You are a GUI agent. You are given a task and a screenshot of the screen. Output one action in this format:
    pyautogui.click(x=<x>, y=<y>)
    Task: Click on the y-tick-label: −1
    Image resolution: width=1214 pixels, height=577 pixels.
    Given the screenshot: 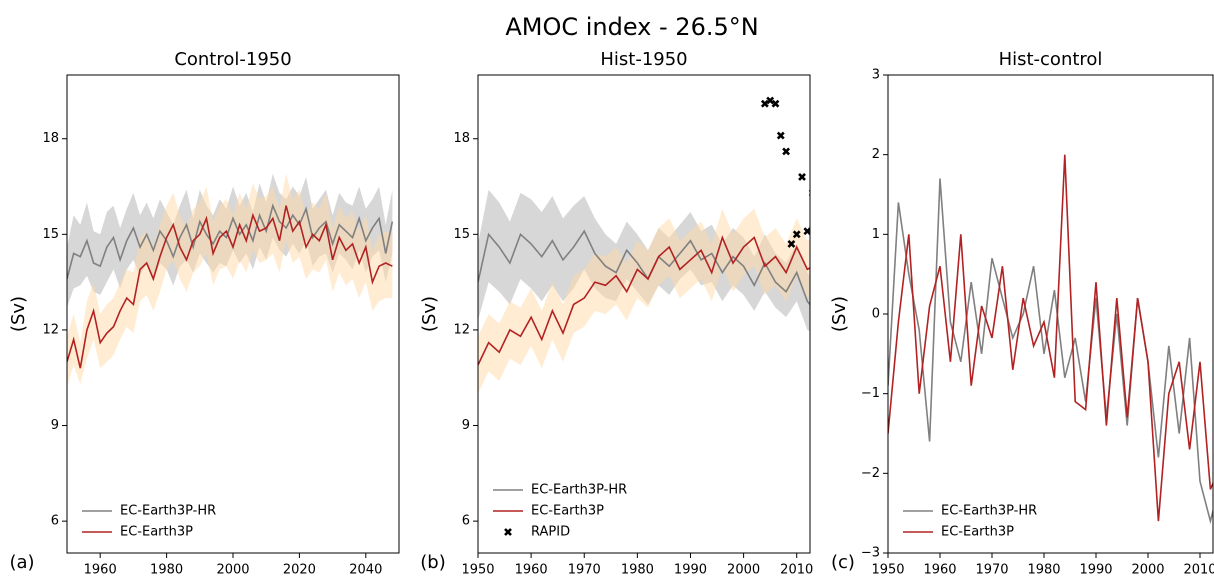 What is the action you would take?
    pyautogui.click(x=870, y=393)
    